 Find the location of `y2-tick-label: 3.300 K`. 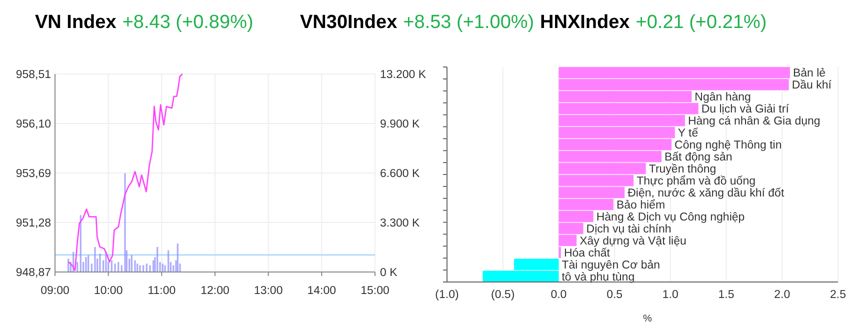

y2-tick-label: 3.300 K is located at coordinates (400, 224).